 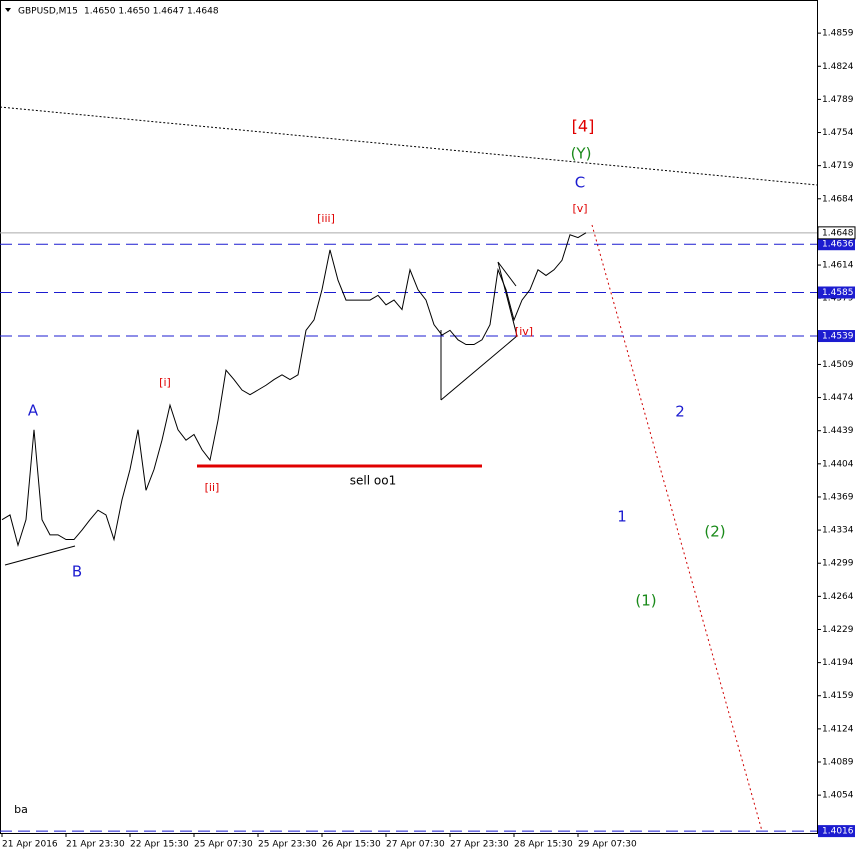 I want to click on y-tick-label: 1.4439, so click(x=838, y=431).